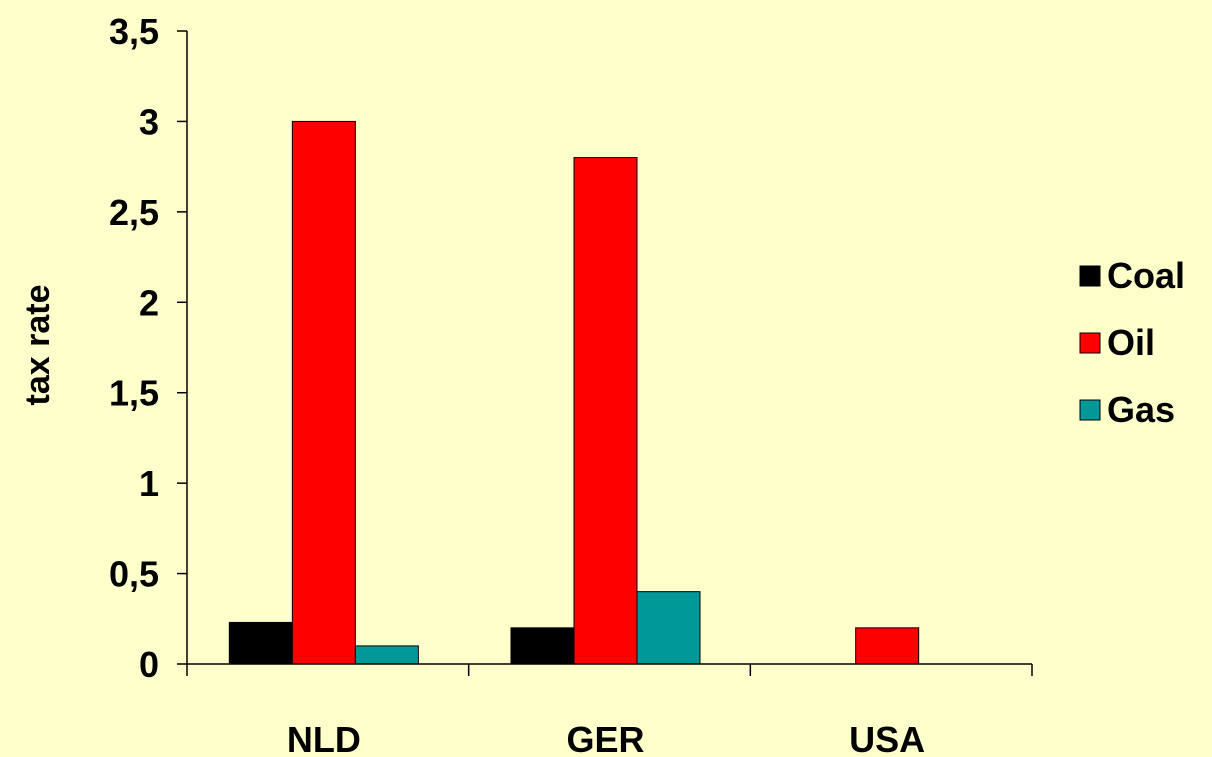 This screenshot has height=757, width=1212. I want to click on legend: Coal Oil Gas, so click(1132, 342).